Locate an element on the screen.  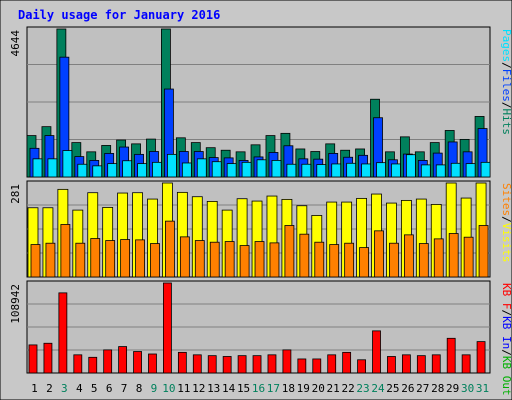
x-tick-label: 10 is located at coordinates (168, 388).